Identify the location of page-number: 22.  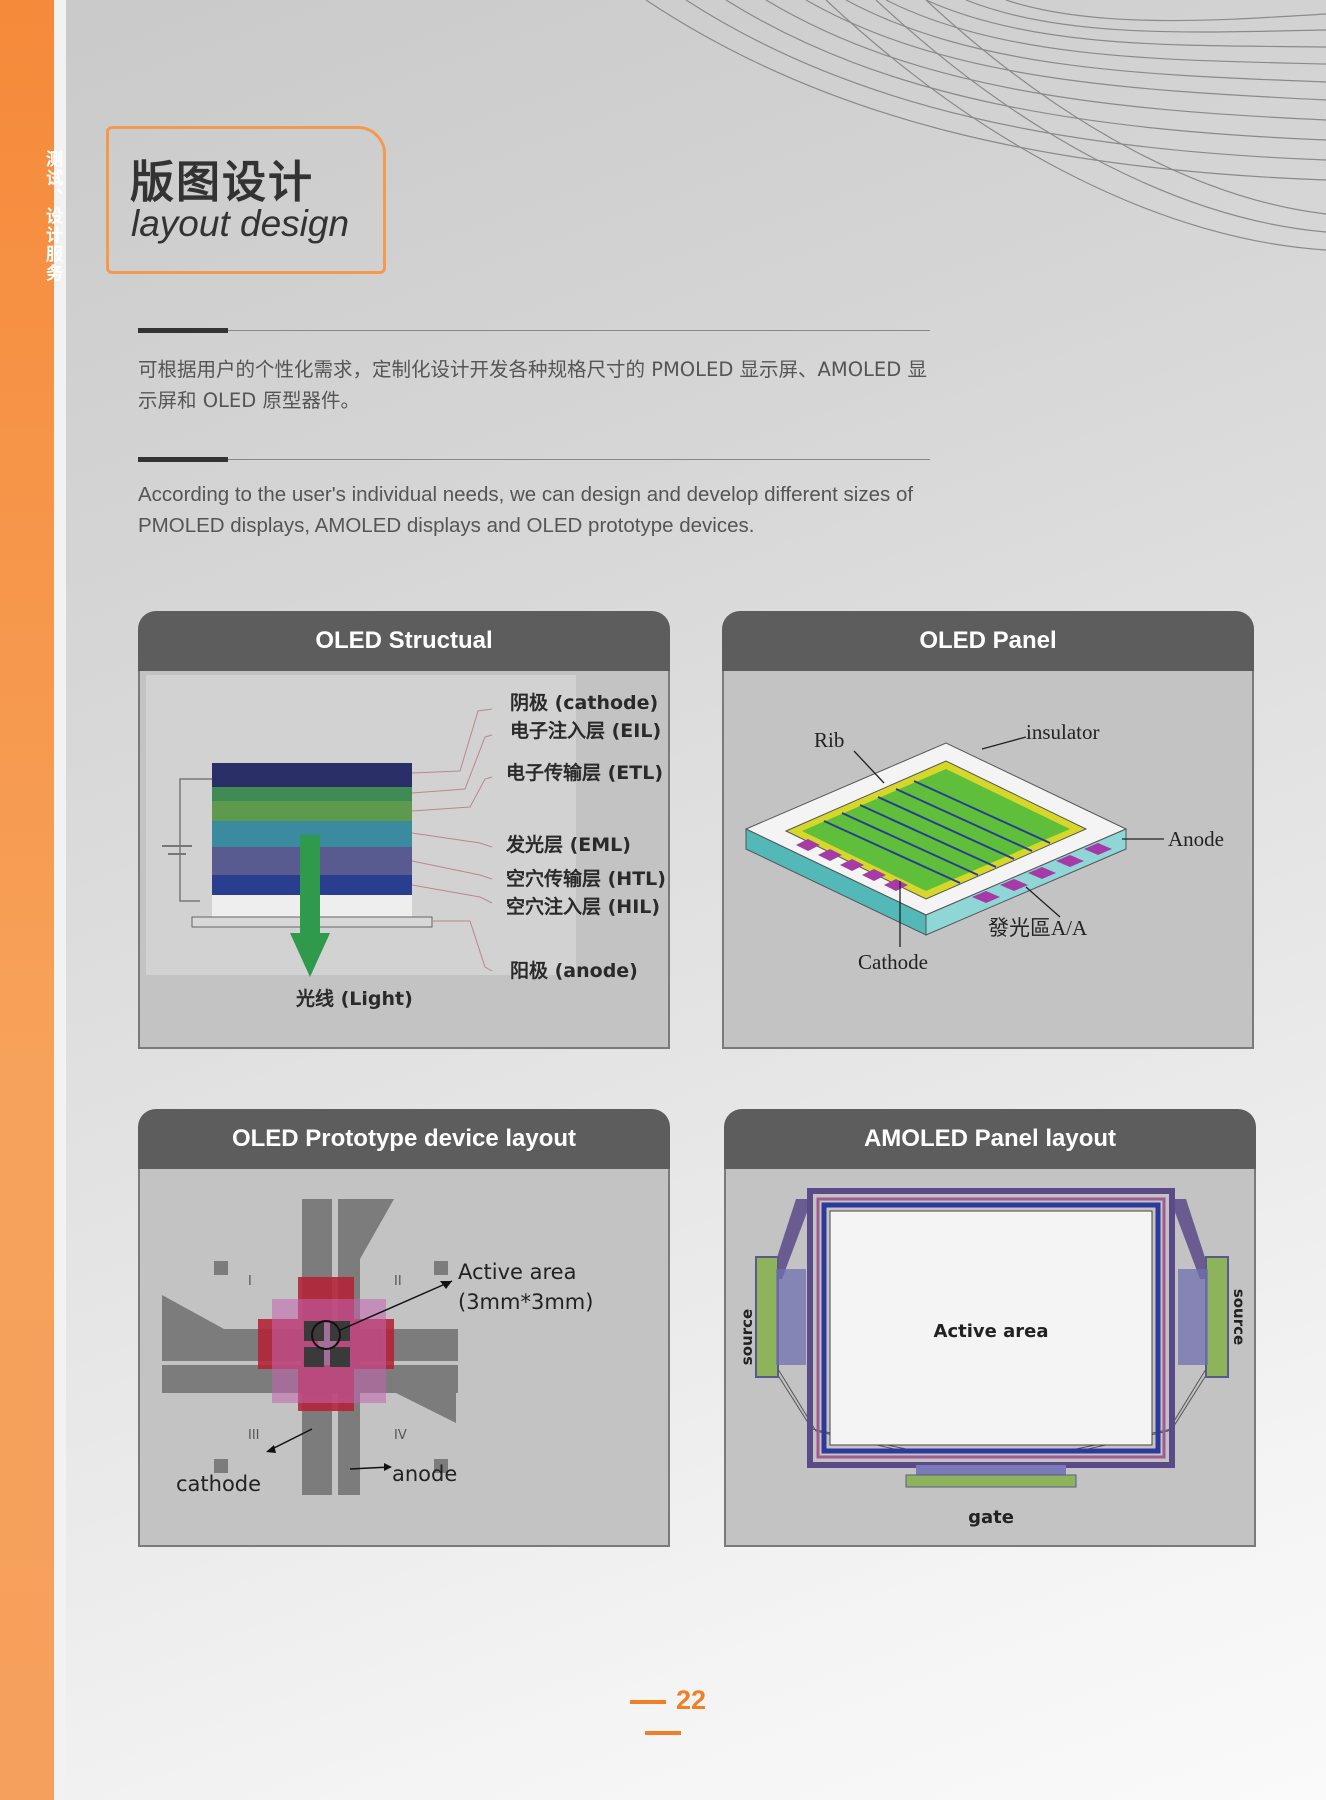
(663, 1716).